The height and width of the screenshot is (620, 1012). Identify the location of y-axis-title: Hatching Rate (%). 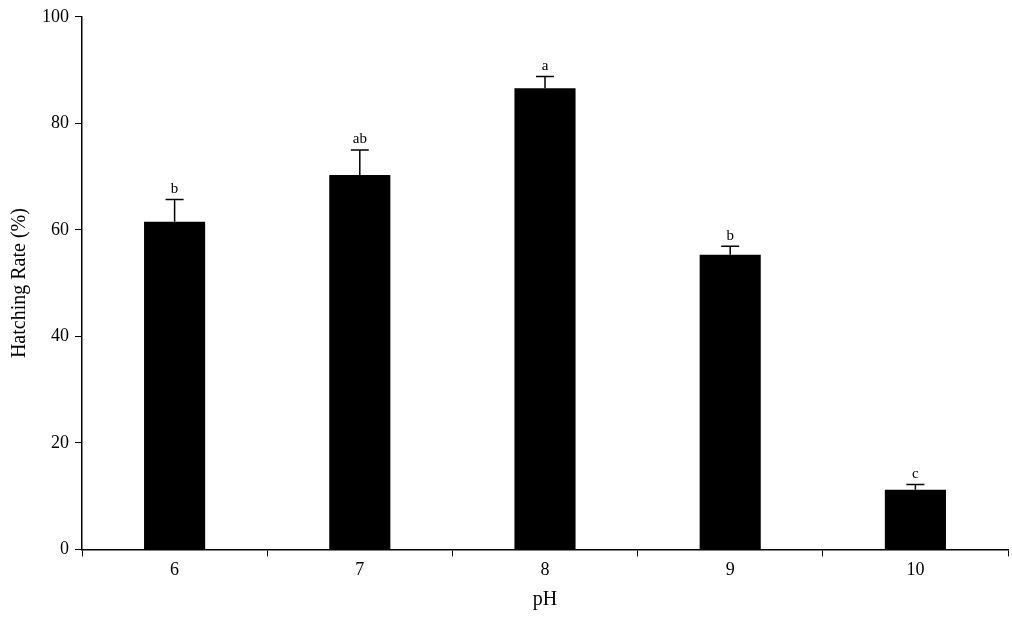
(19, 283).